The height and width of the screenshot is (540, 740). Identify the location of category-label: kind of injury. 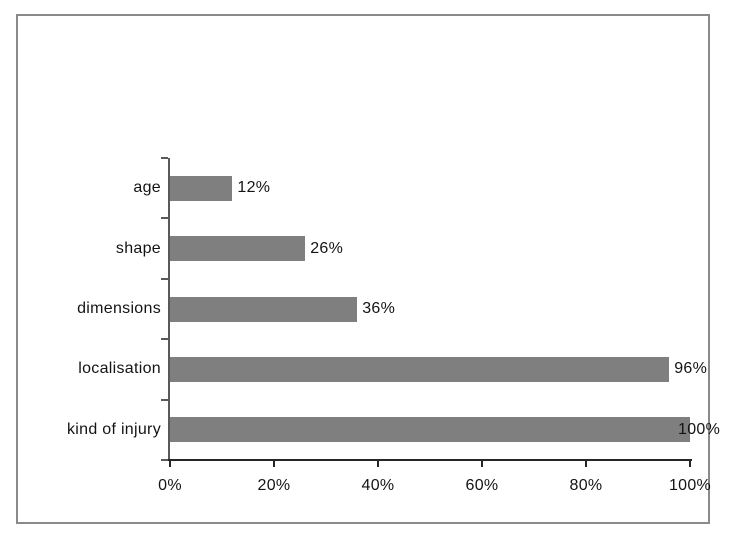
(113, 429).